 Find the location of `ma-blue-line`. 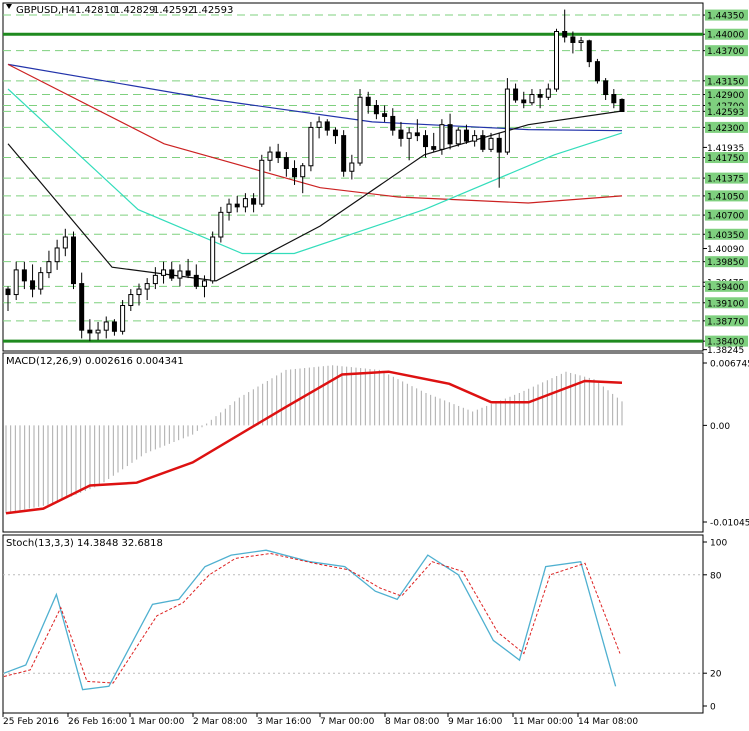

ma-blue-line is located at coordinates (315, 97).